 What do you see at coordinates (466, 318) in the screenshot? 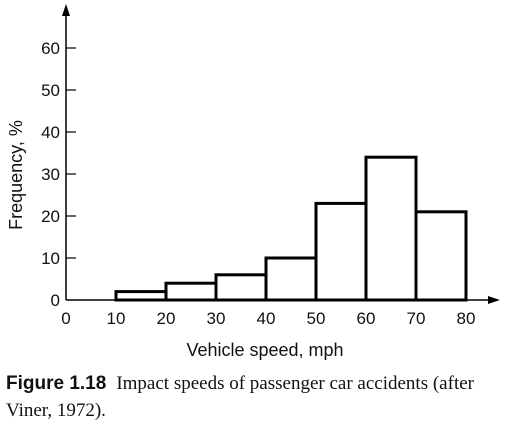
I see `x-tick-label: 80` at bounding box center [466, 318].